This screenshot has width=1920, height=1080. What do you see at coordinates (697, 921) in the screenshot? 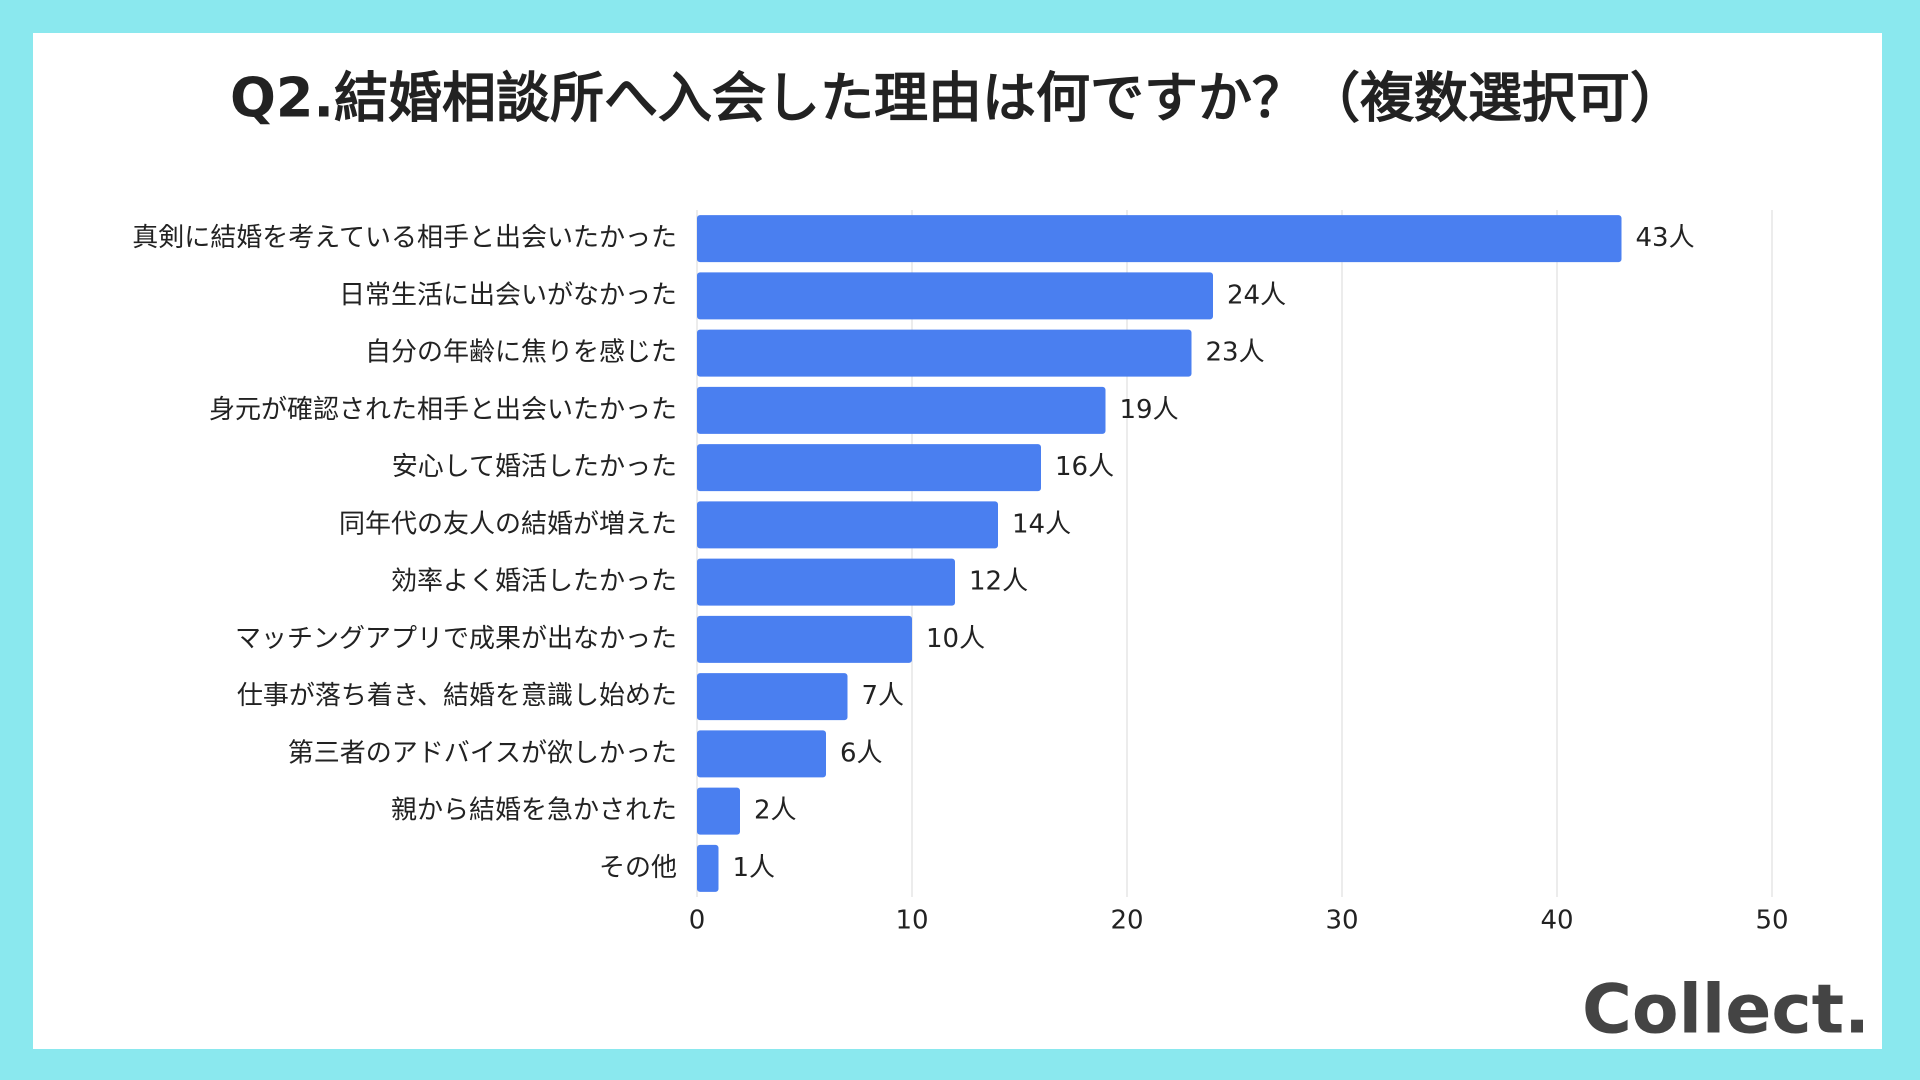
I see `x-tick-label: 0` at bounding box center [697, 921].